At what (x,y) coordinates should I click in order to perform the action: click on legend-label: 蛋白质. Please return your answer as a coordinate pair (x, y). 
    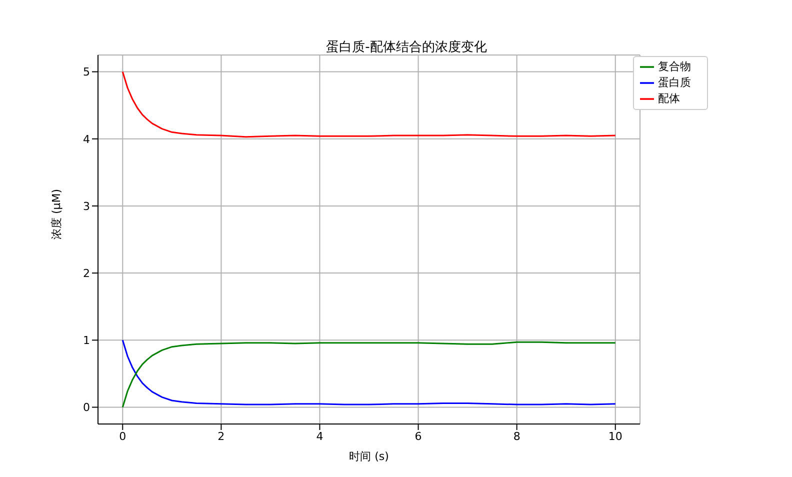
    Looking at the image, I should click on (674, 82).